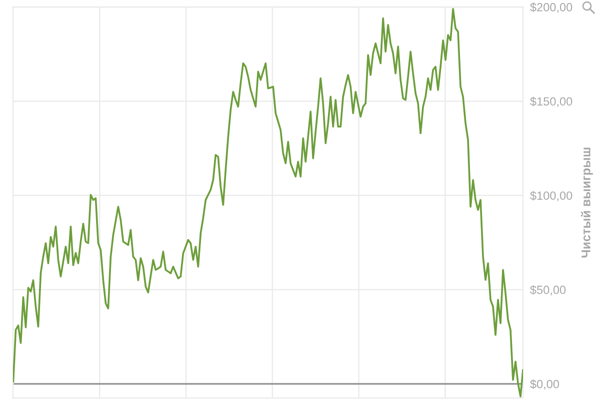  I want to click on y-tick-label: $150,00, so click(551, 102).